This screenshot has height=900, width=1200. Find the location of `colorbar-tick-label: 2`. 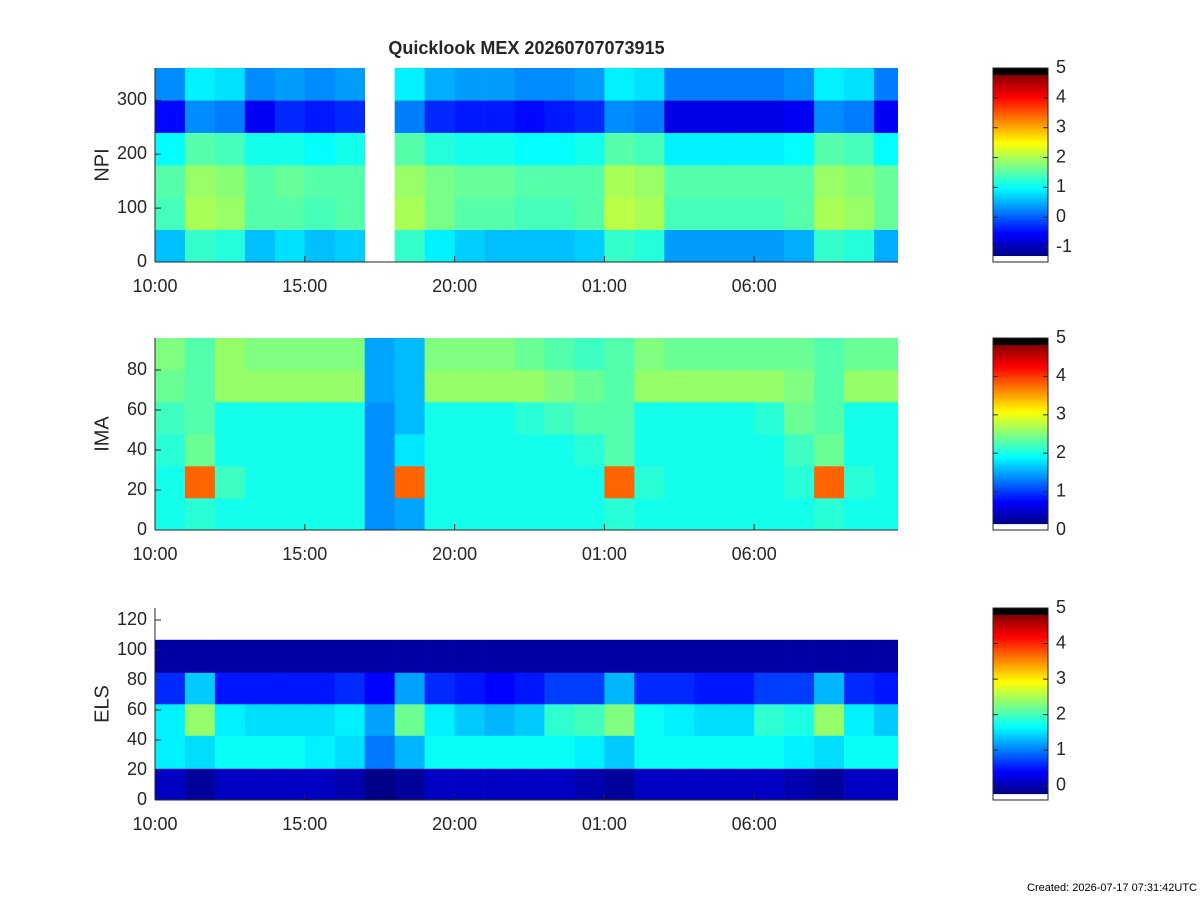

colorbar-tick-label: 2 is located at coordinates (1061, 452).